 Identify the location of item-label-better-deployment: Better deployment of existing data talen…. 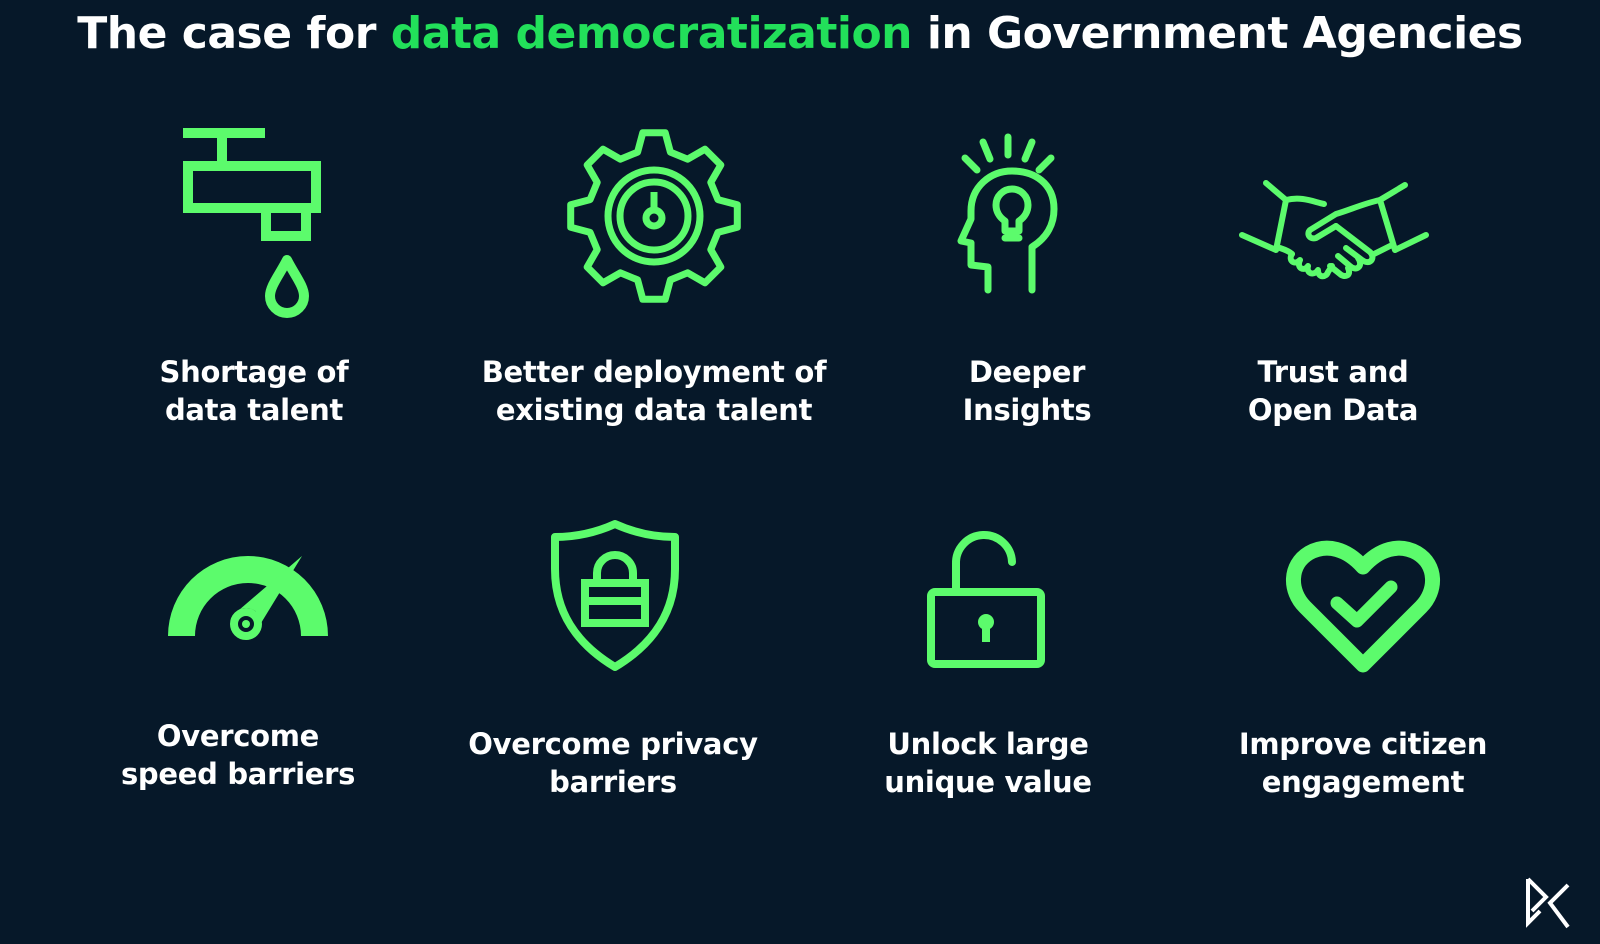
(654, 391).